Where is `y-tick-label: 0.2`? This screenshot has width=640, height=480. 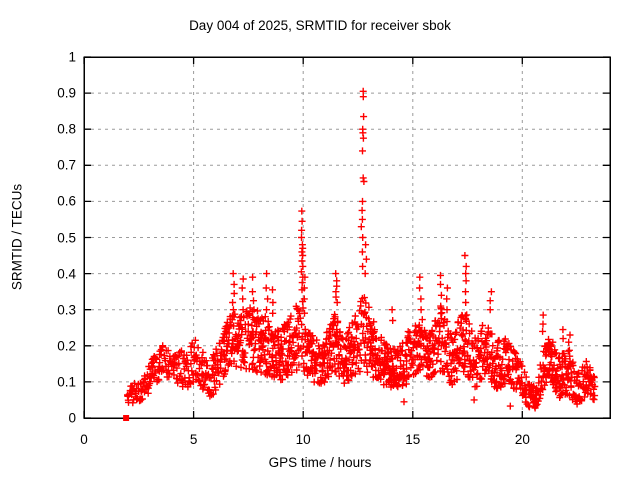 y-tick-label: 0.2 is located at coordinates (66, 346).